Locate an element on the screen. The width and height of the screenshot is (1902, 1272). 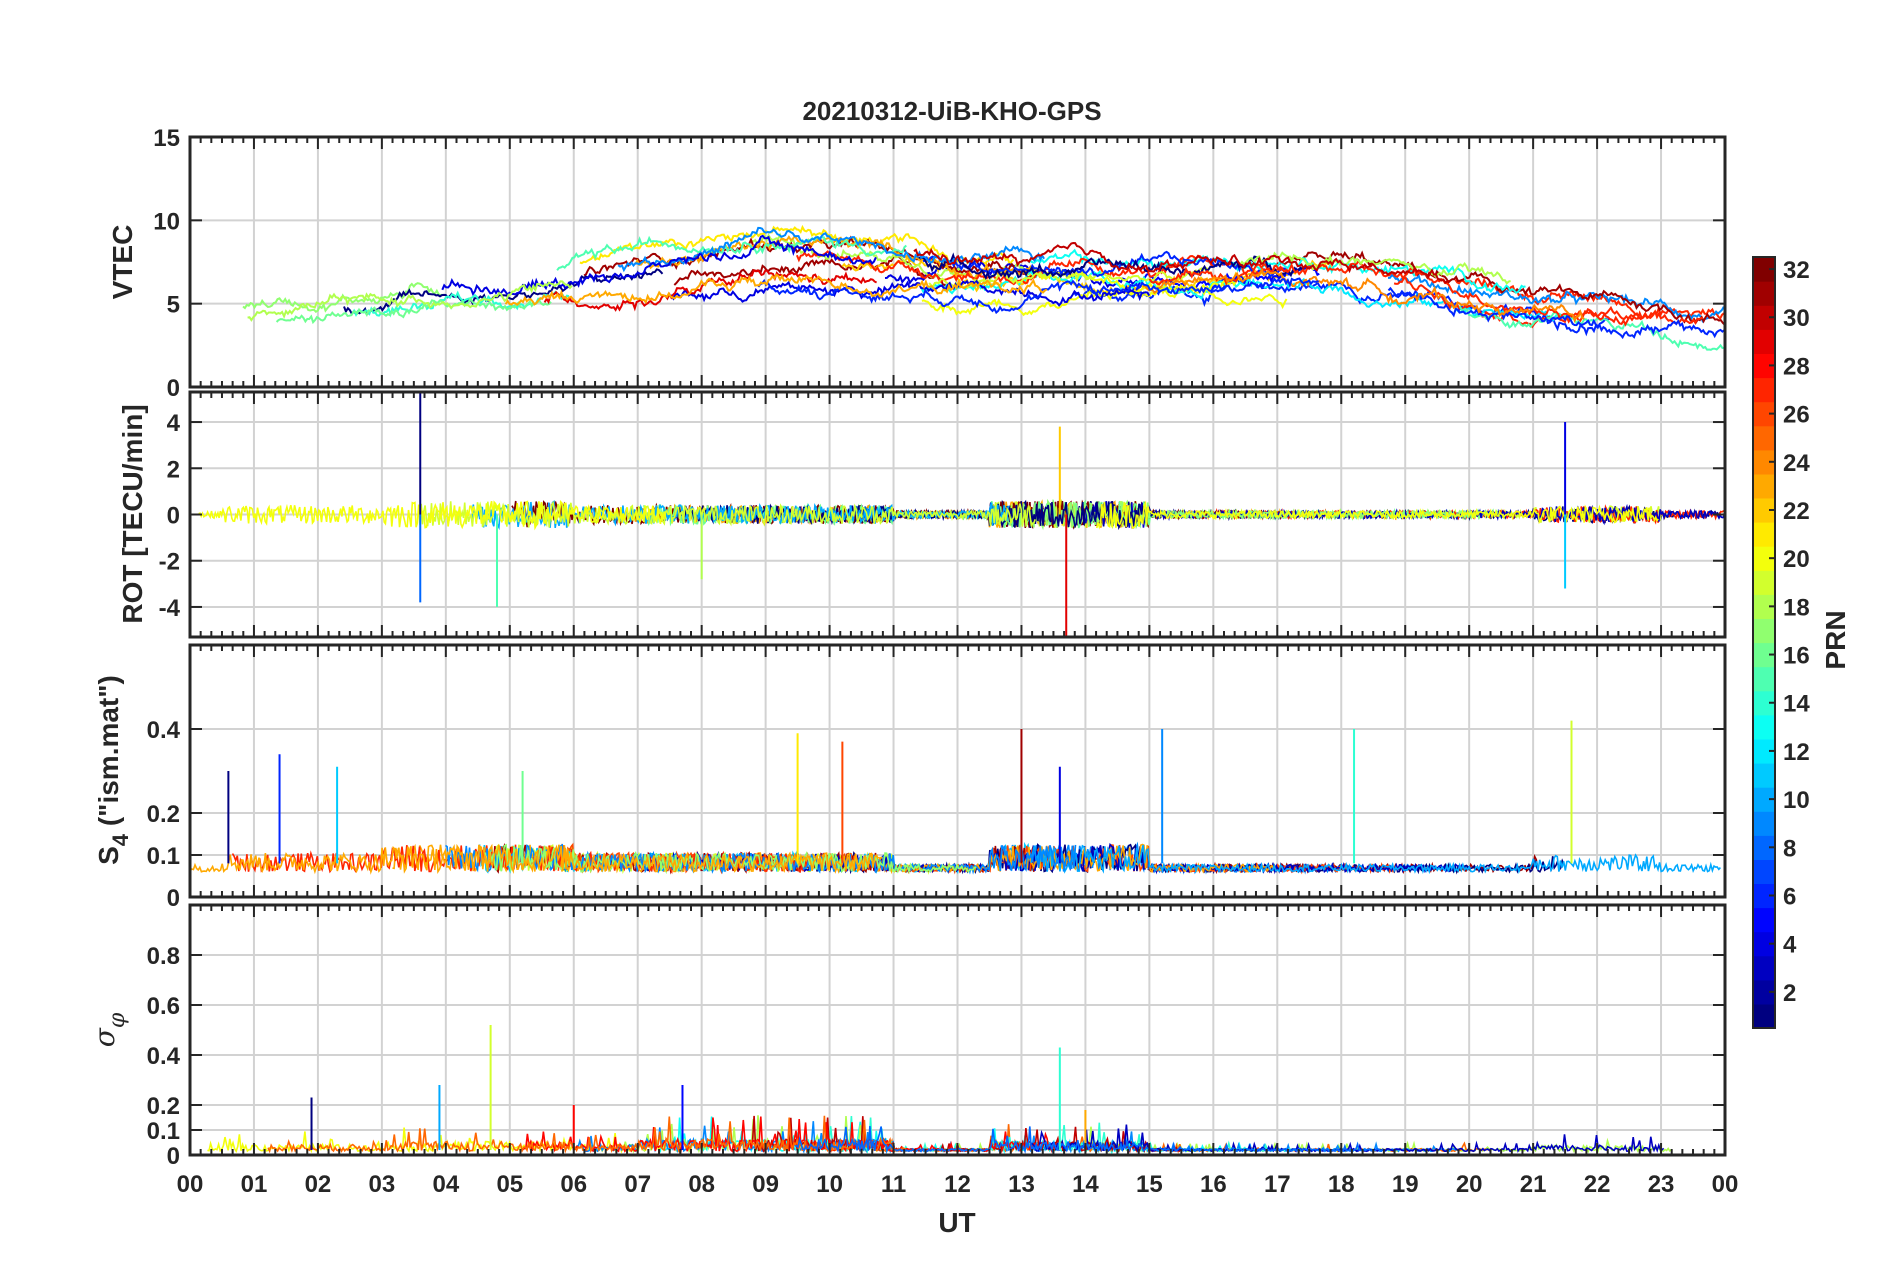
rot-series-line is located at coordinates (432, 515).